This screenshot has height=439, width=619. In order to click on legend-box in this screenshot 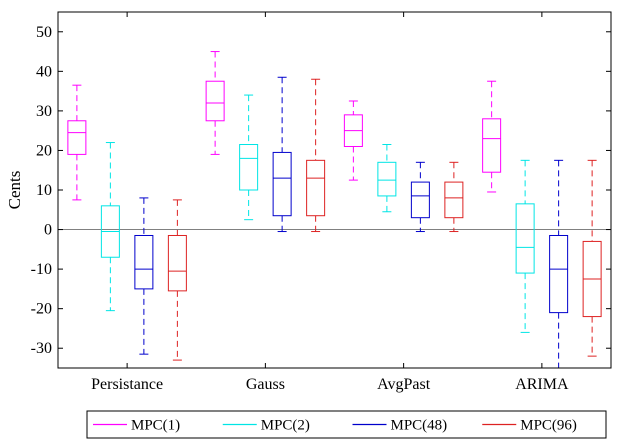, I will do `click(346, 424)`.